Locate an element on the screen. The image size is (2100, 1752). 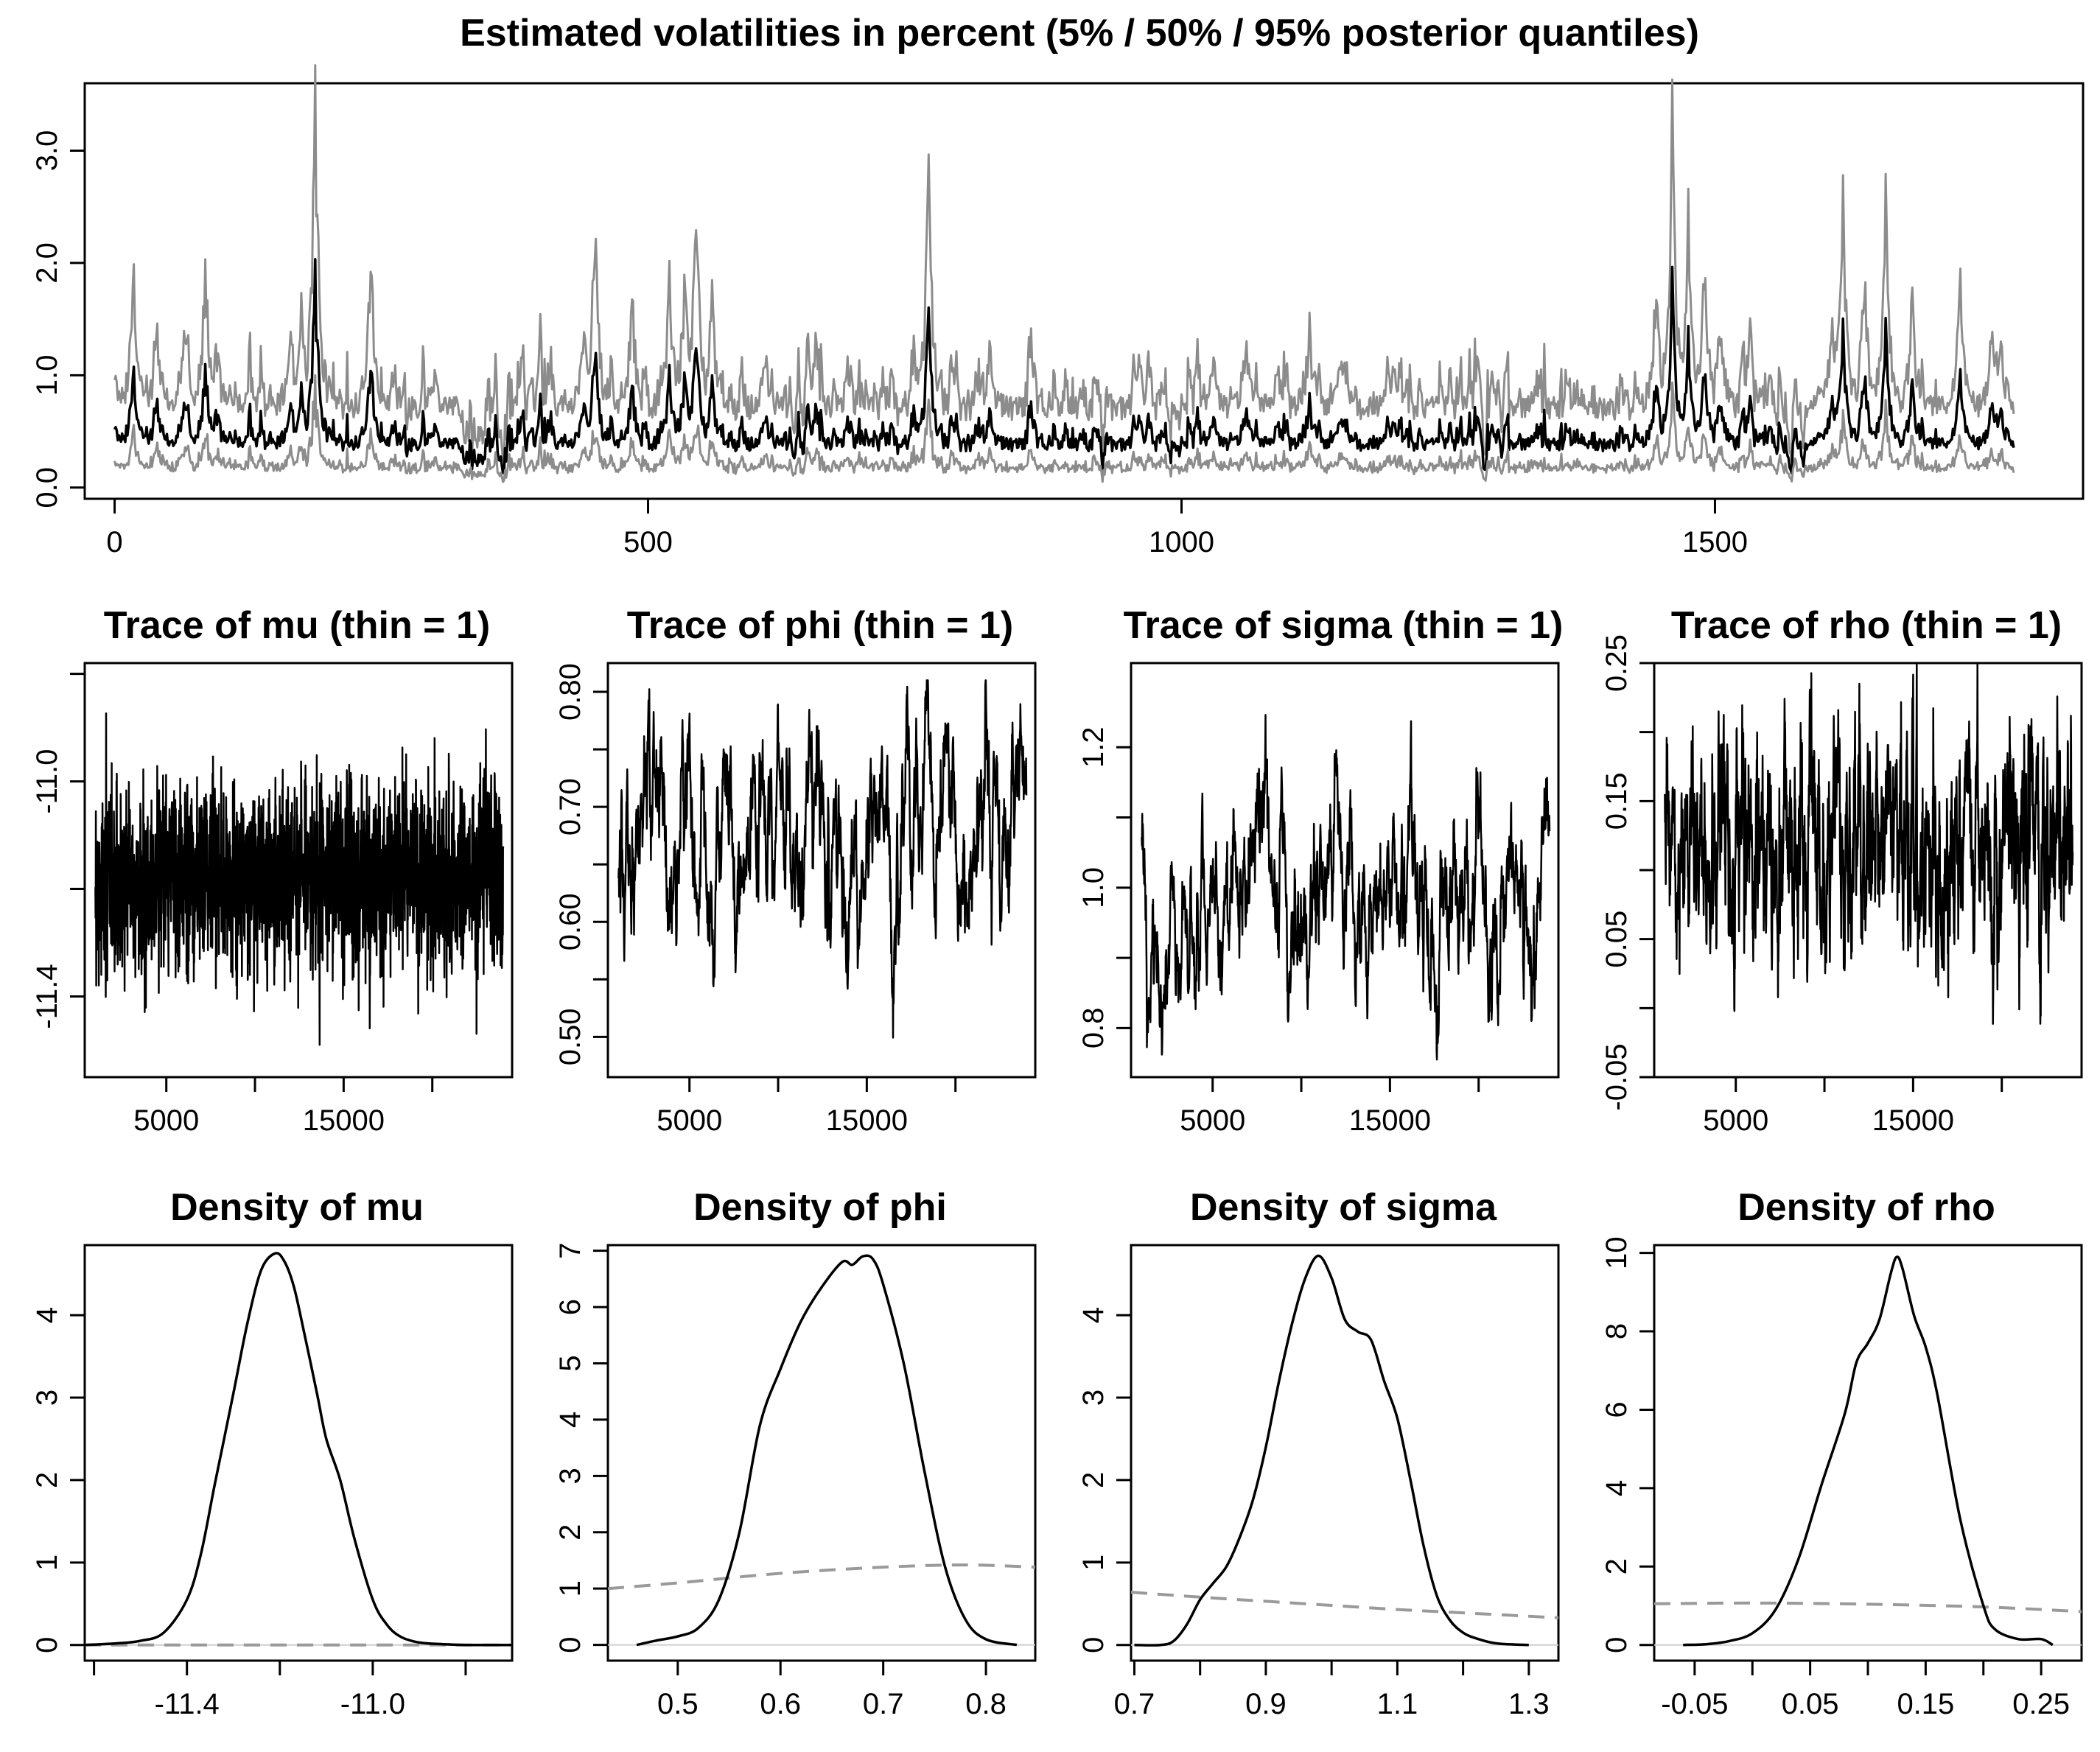
dens-phi-y-tick-label: 5 is located at coordinates (570, 1363).